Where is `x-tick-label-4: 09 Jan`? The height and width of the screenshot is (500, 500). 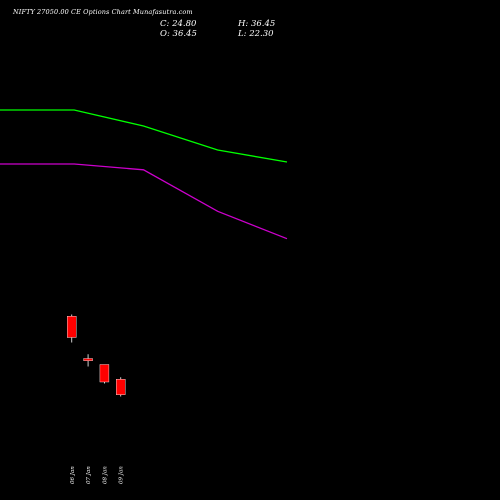 x-tick-label-4: 09 Jan is located at coordinates (122, 475).